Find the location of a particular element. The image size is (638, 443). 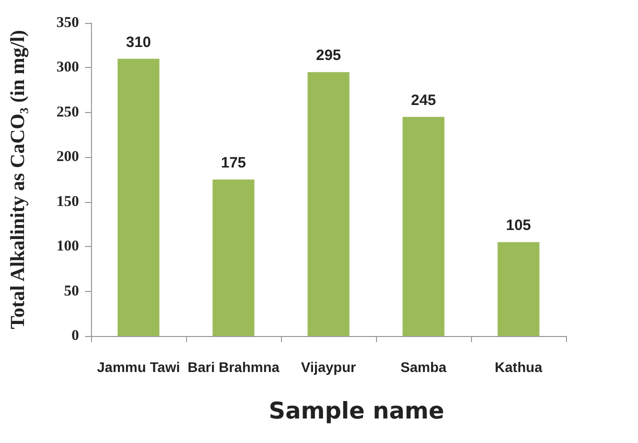

x-tick-label: Kathua is located at coordinates (518, 367).